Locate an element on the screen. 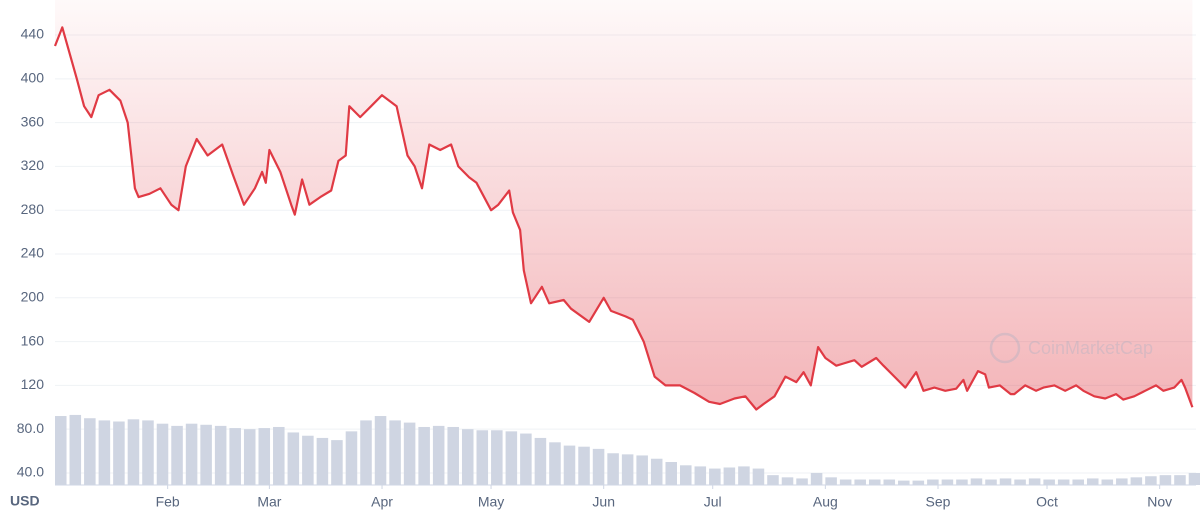  y-tick-label: 200 is located at coordinates (33, 296).